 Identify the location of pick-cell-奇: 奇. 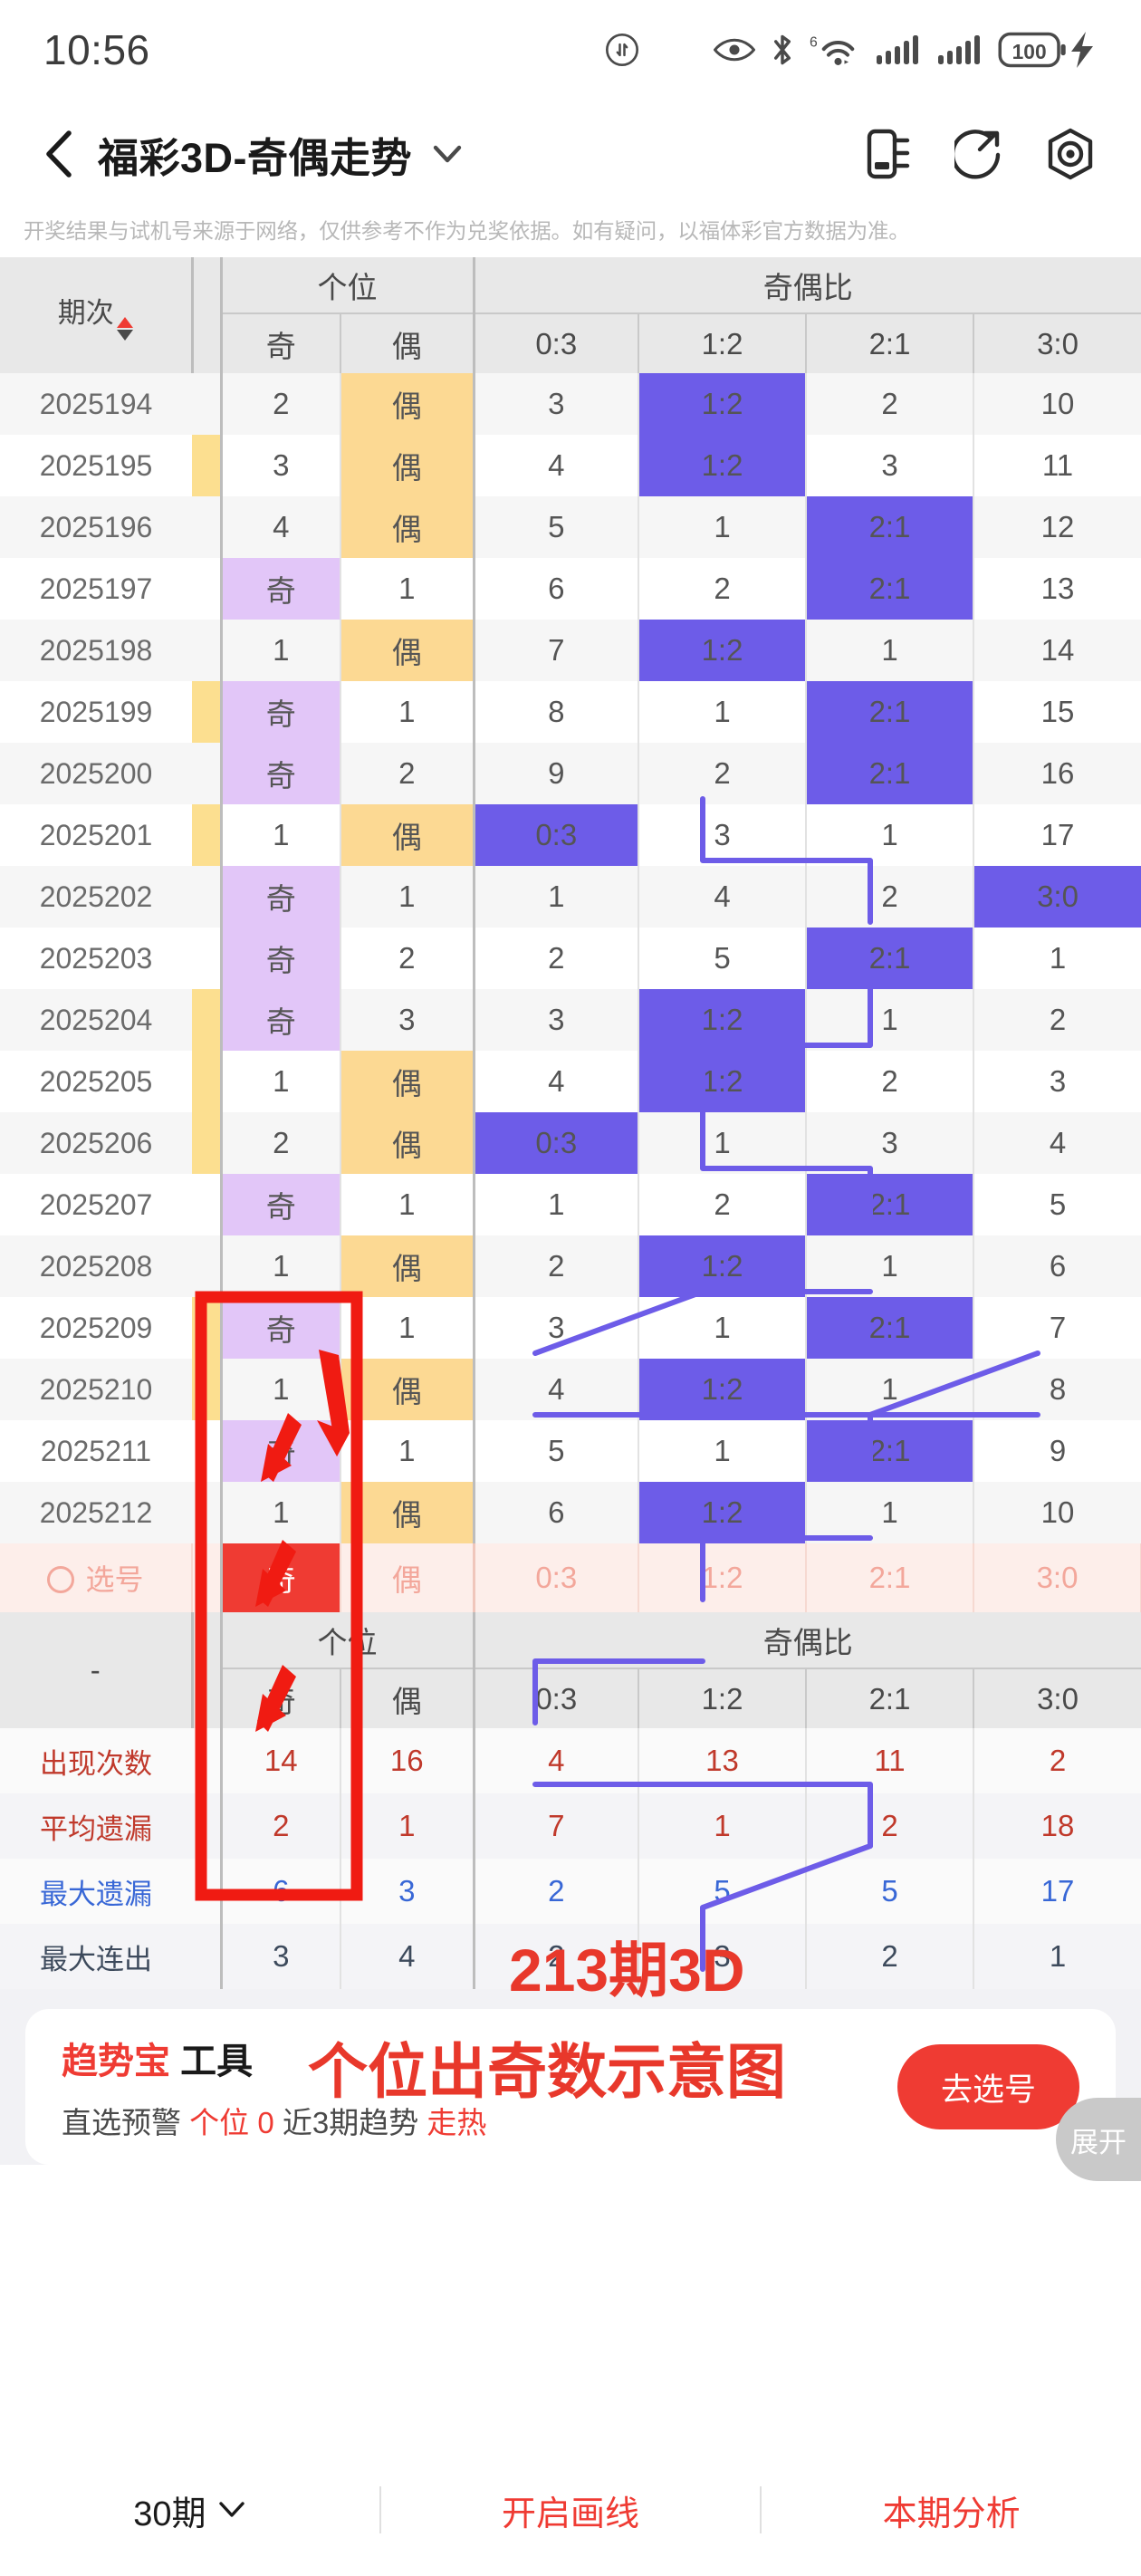
(281, 1577).